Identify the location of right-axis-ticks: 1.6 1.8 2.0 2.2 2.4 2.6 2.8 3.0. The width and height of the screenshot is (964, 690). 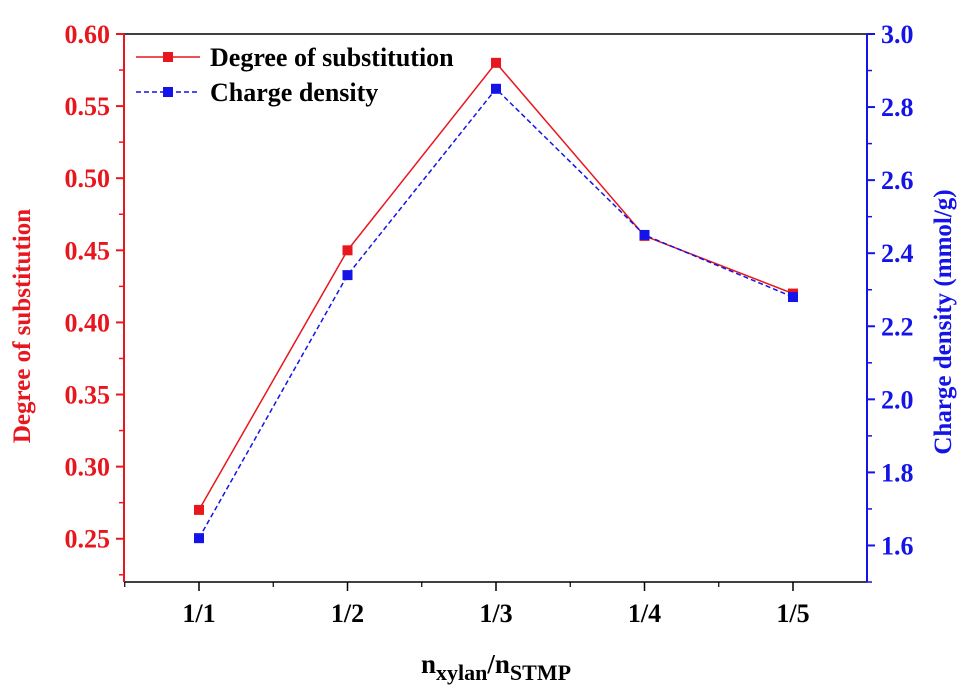
(890, 301).